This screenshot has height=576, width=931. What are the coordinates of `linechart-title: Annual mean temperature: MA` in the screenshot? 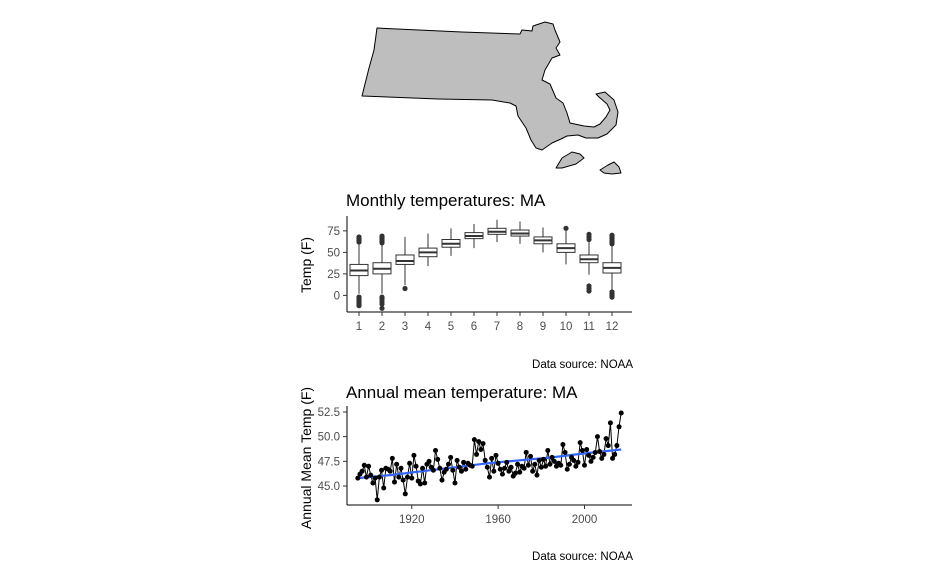 It's located at (462, 392).